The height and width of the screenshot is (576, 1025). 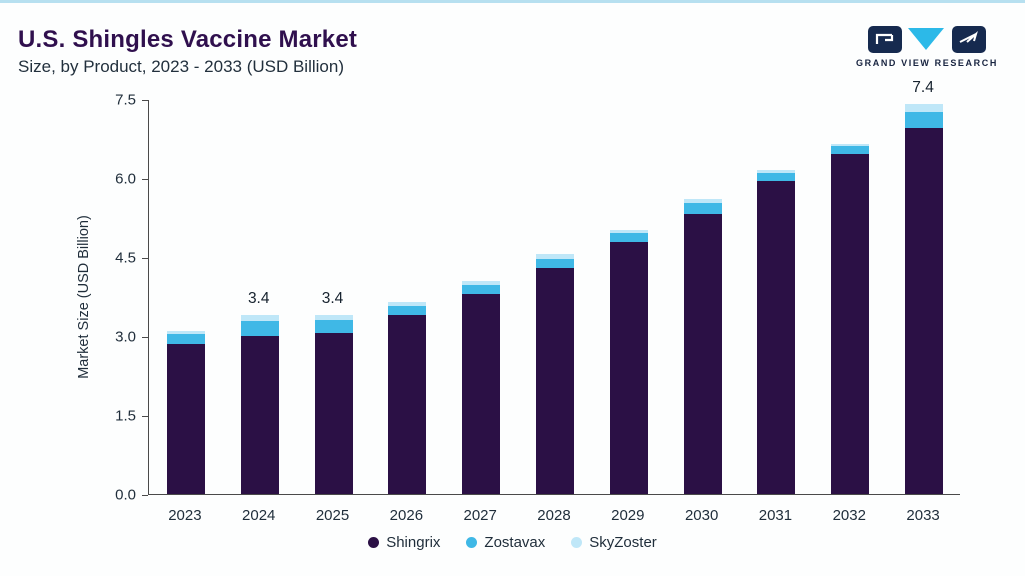 I want to click on x-tick-label: 2026, so click(x=406, y=515).